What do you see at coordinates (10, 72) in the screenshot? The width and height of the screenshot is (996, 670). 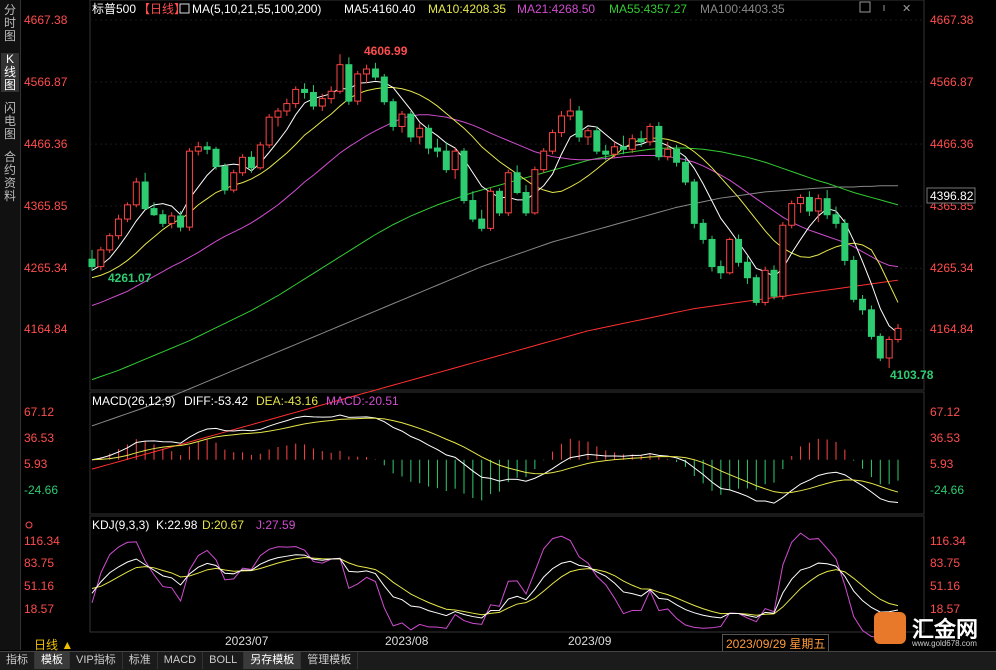 I see `tab-kline: K线图` at bounding box center [10, 72].